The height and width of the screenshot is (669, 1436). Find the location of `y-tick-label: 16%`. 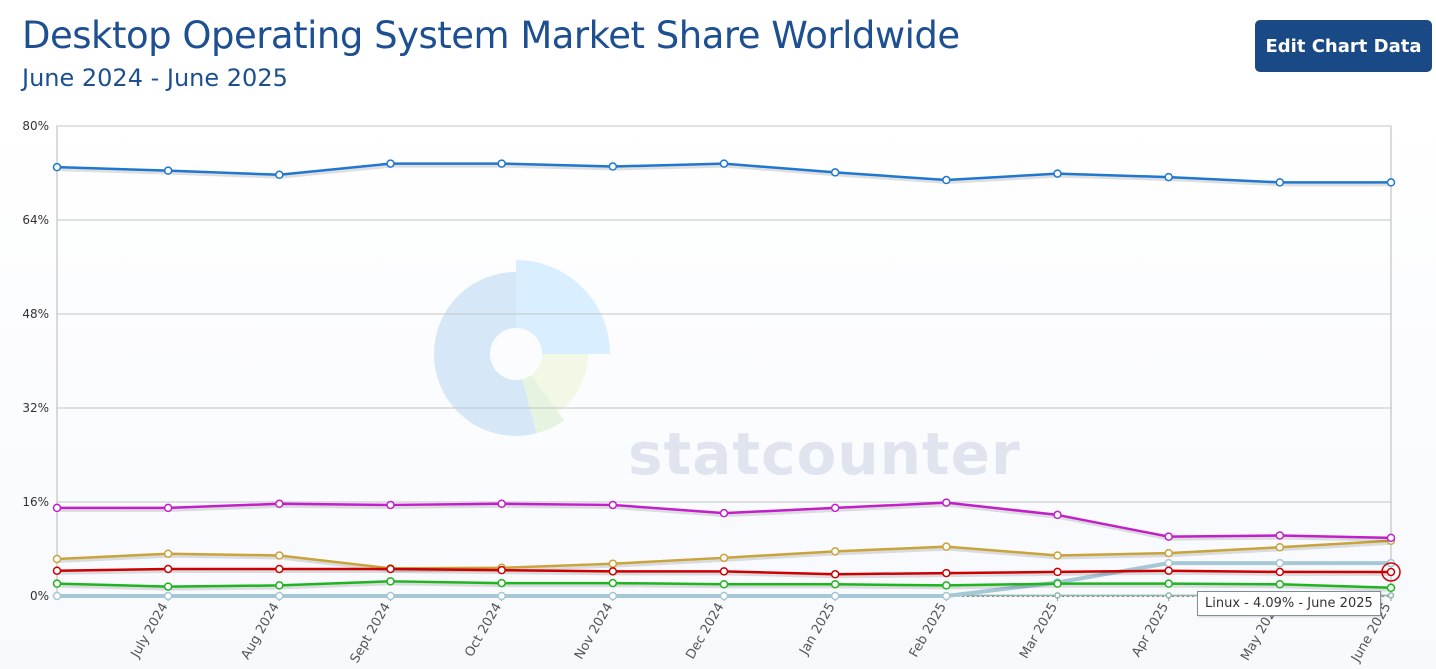

y-tick-label: 16% is located at coordinates (35, 502).